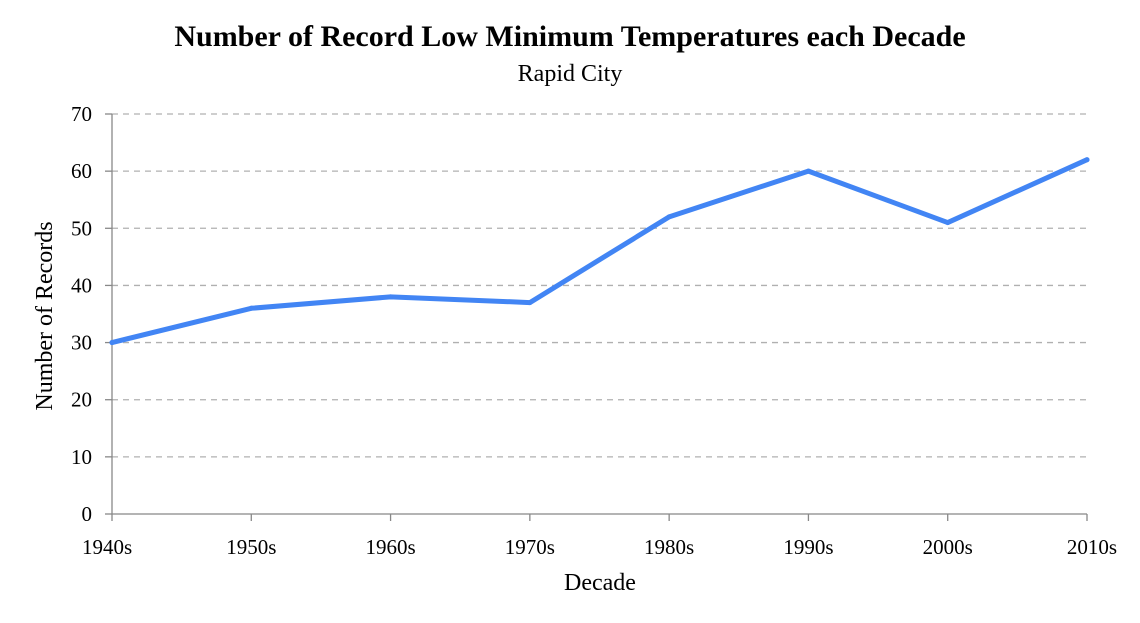 Image resolution: width=1140 pixels, height=623 pixels. What do you see at coordinates (390, 547) in the screenshot?
I see `x-tick-label: 1960s` at bounding box center [390, 547].